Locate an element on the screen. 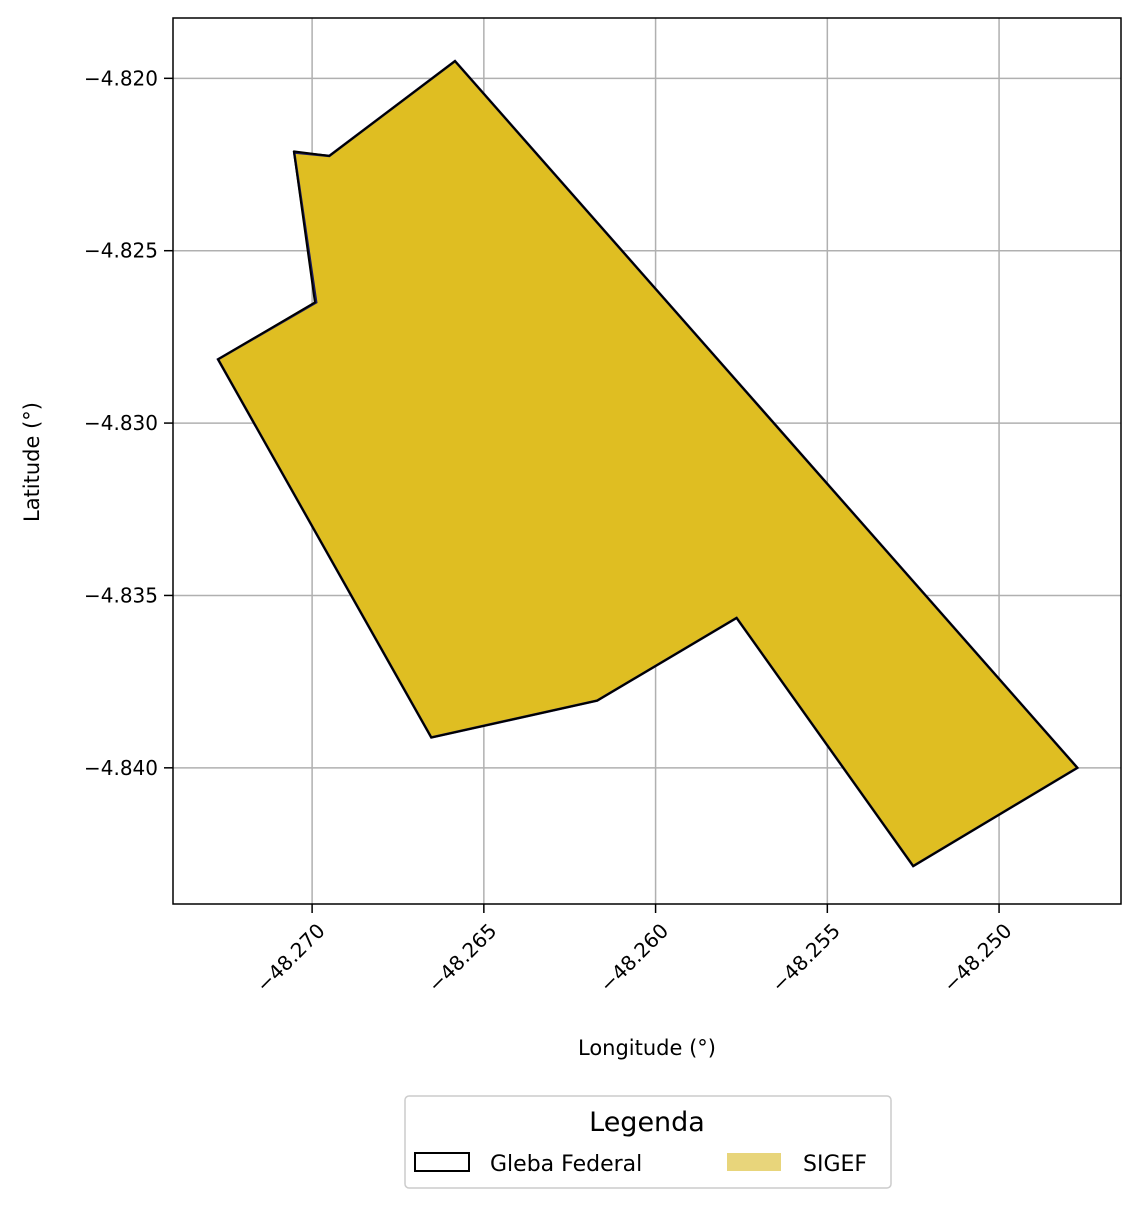  y-tick-label: −4.830 is located at coordinates (121, 423).